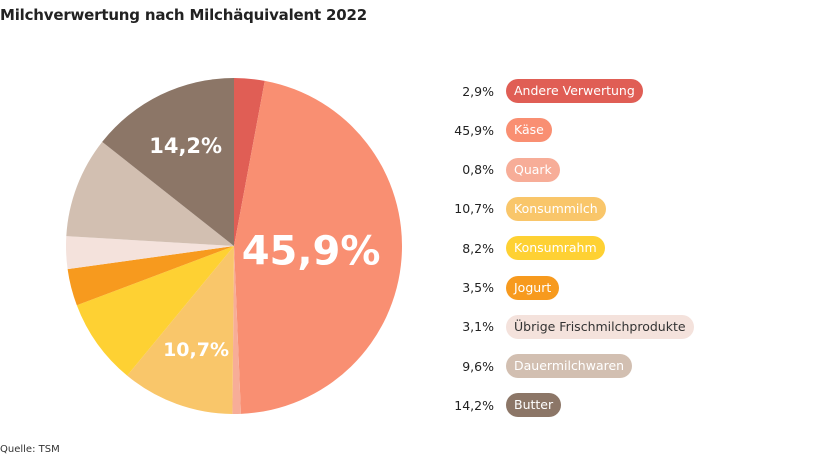 This screenshot has width=836, height=468. I want to click on pie-slice-andere-verwertung, so click(249, 162).